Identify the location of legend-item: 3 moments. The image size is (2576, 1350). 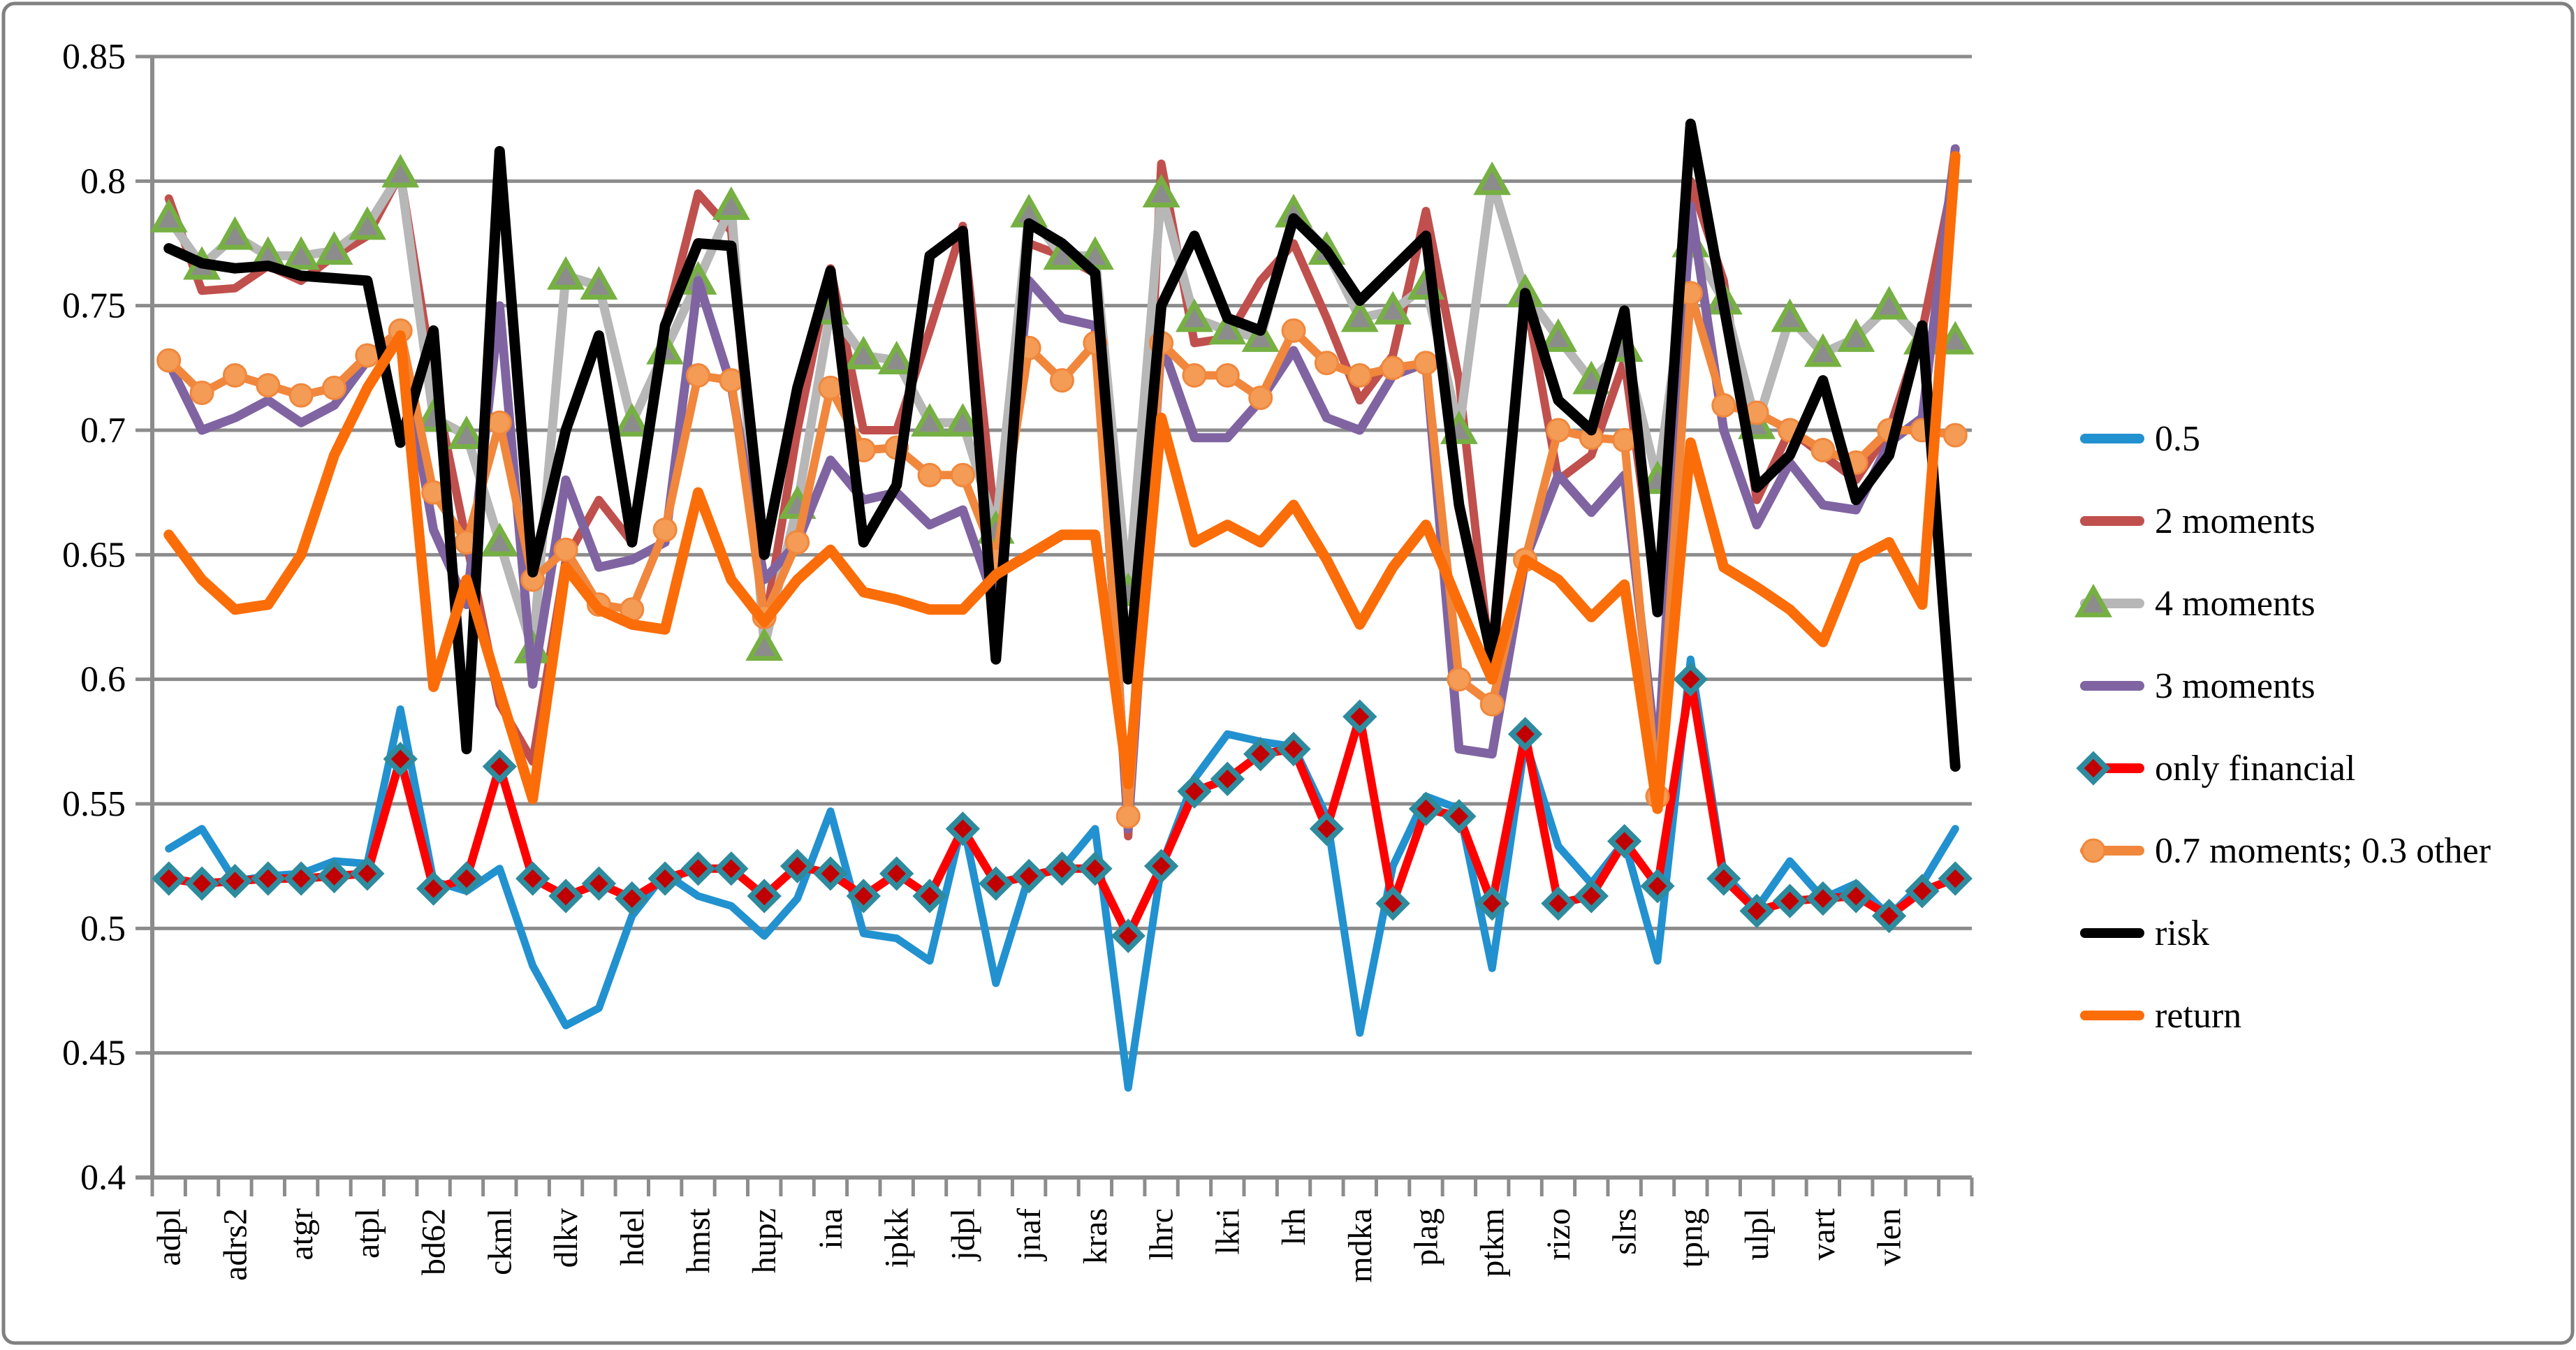
(2197, 686).